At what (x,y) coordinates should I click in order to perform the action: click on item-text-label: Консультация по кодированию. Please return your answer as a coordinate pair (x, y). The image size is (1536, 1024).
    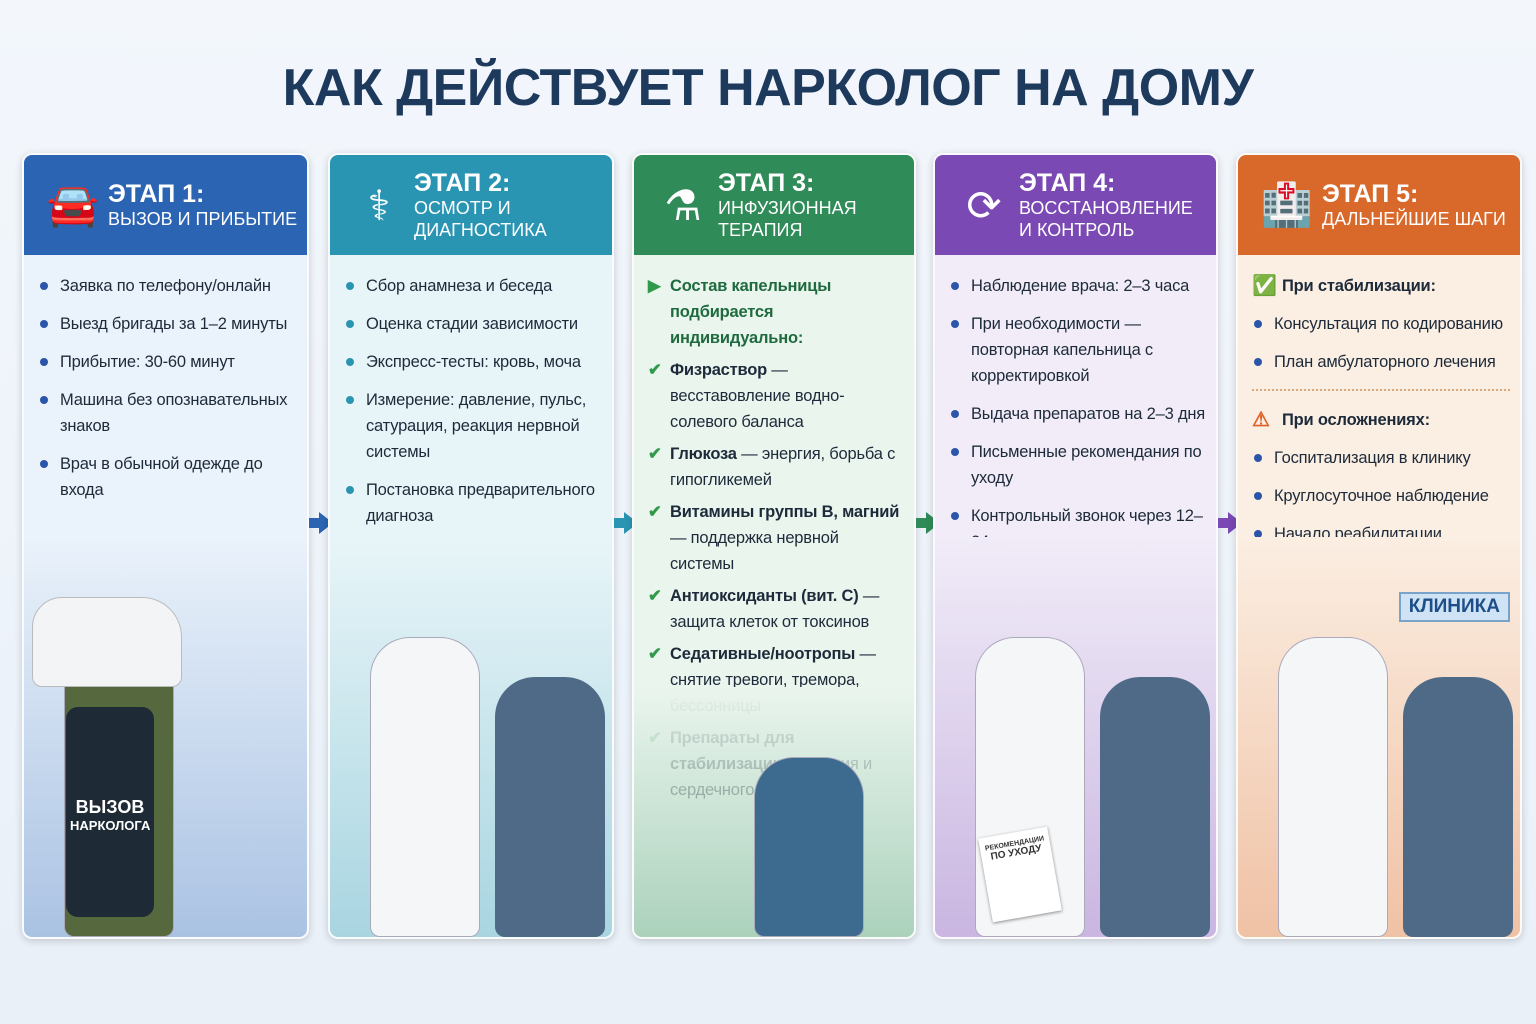
    Looking at the image, I should click on (1388, 324).